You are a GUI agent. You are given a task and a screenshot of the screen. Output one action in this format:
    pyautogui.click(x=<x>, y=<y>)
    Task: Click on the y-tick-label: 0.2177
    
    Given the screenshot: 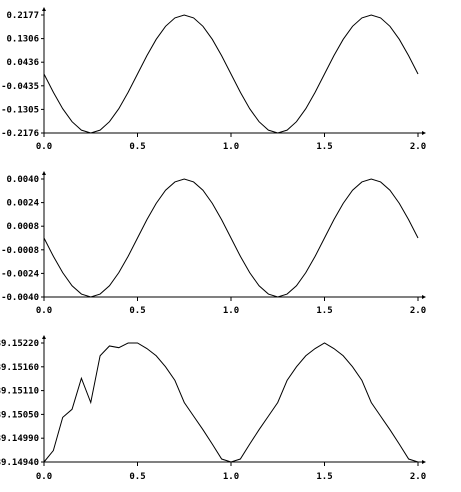 What is the action you would take?
    pyautogui.click(x=22, y=16)
    